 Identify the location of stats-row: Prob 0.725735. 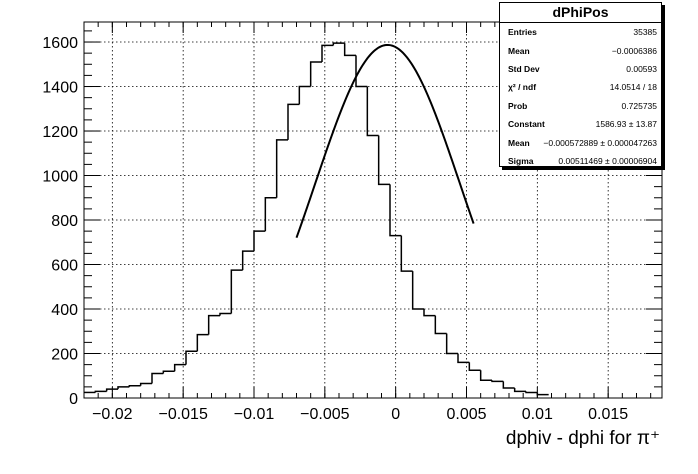
(580, 106).